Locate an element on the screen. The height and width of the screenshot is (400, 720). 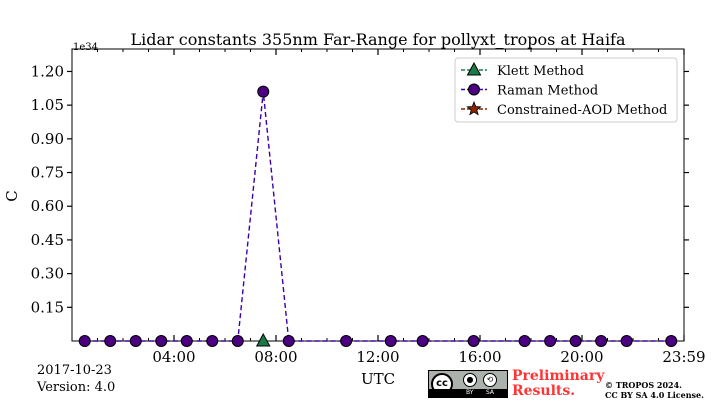
x-tick-label: 23:59 is located at coordinates (683, 357).